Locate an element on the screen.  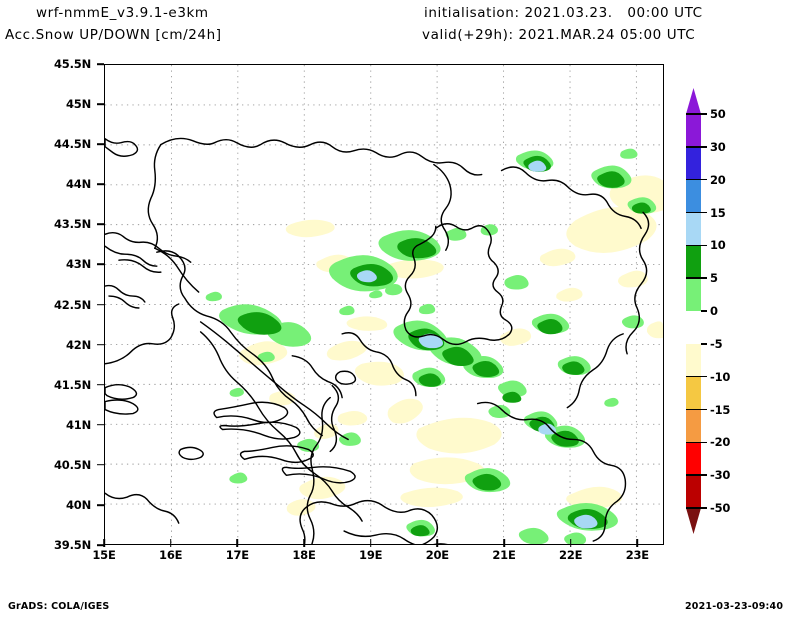
render-timestamp: 2021-03-23-09:40 is located at coordinates (734, 606).